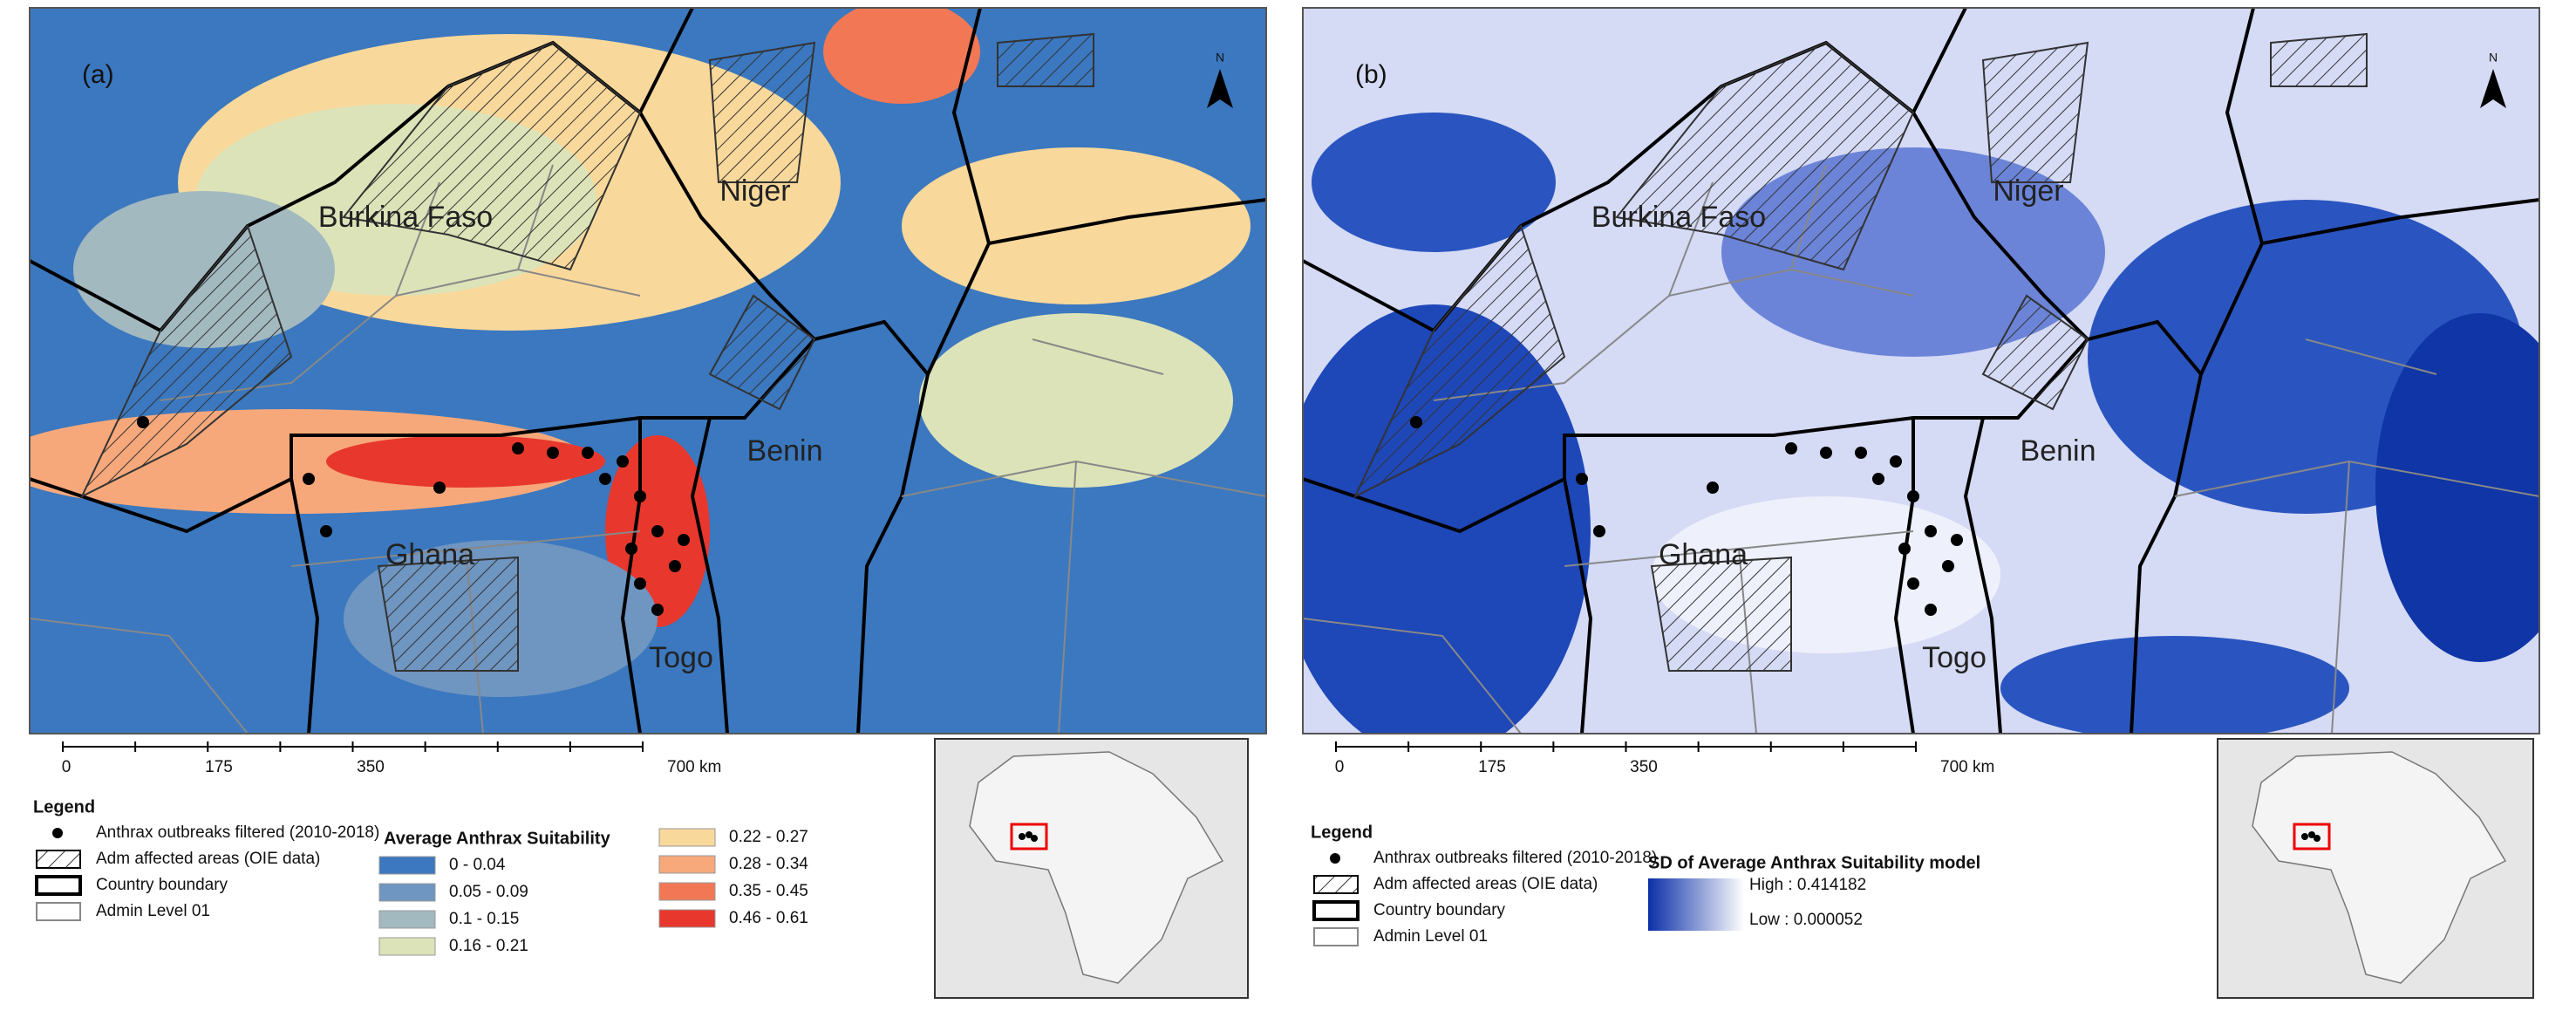 This screenshot has height=1011, width=2576. I want to click on ramp-low: Low : 0.000052, so click(1806, 920).